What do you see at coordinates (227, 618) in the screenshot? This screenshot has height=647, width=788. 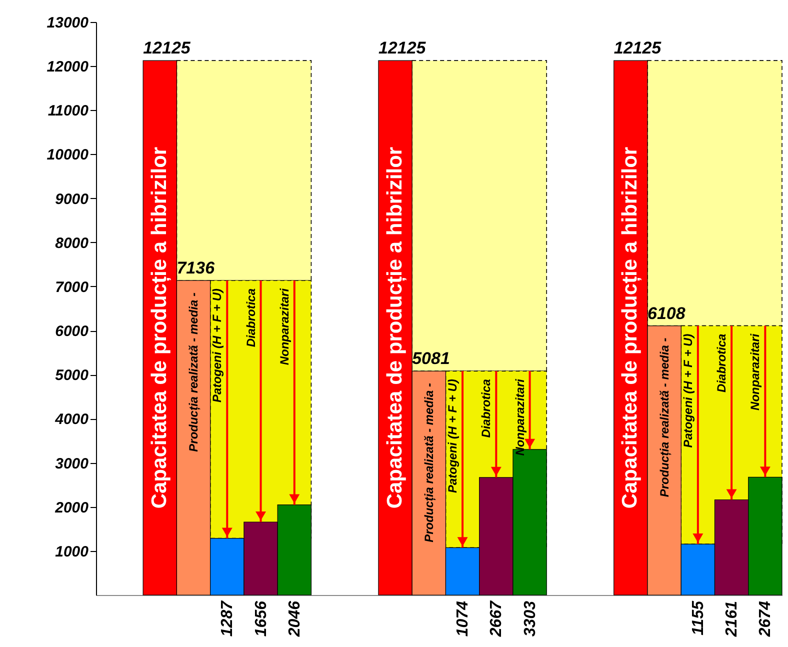 I see `data-label: 1287` at bounding box center [227, 618].